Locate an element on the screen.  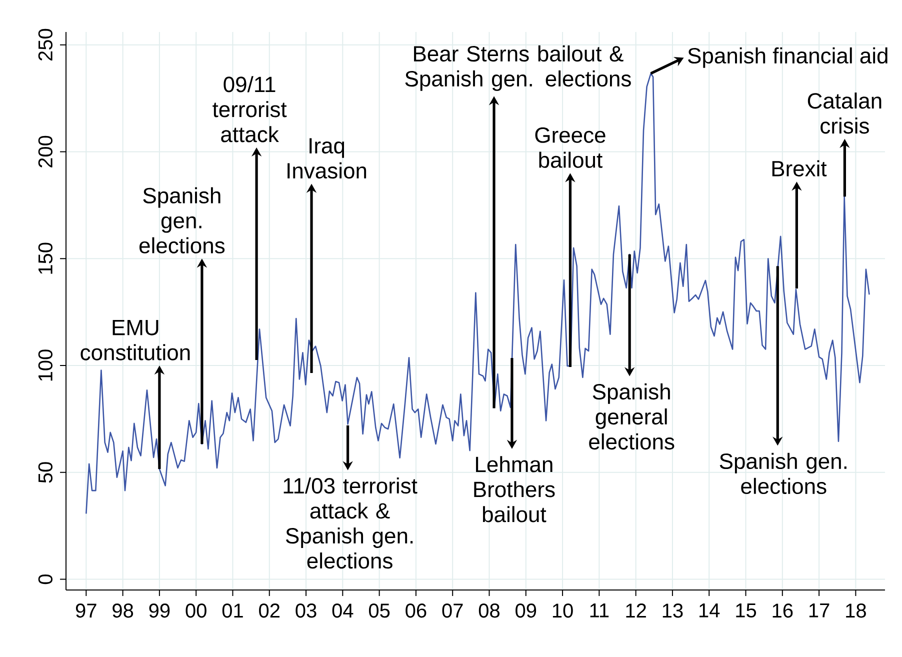
annotation: Brexit is located at coordinates (799, 168).